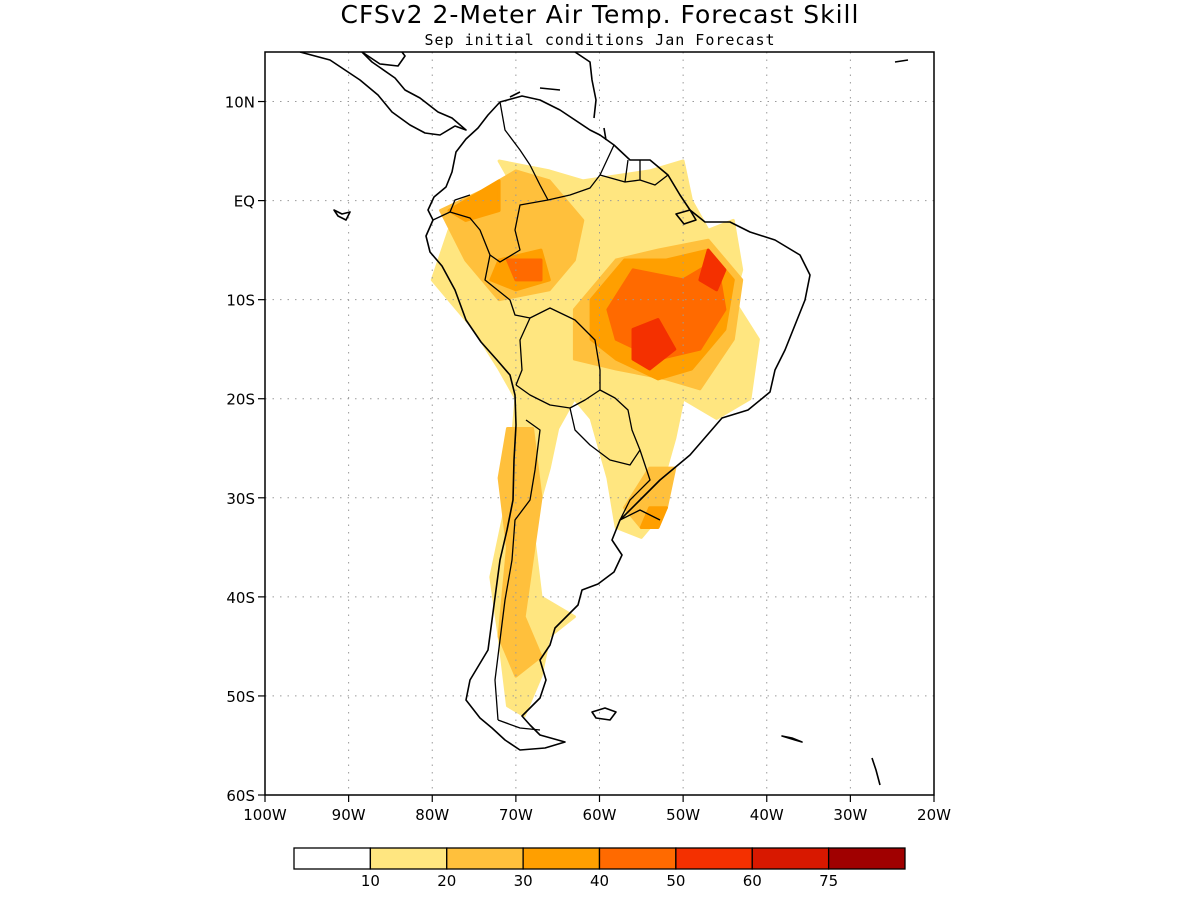  I want to click on border-colombia-venezuela, so click(524, 151).